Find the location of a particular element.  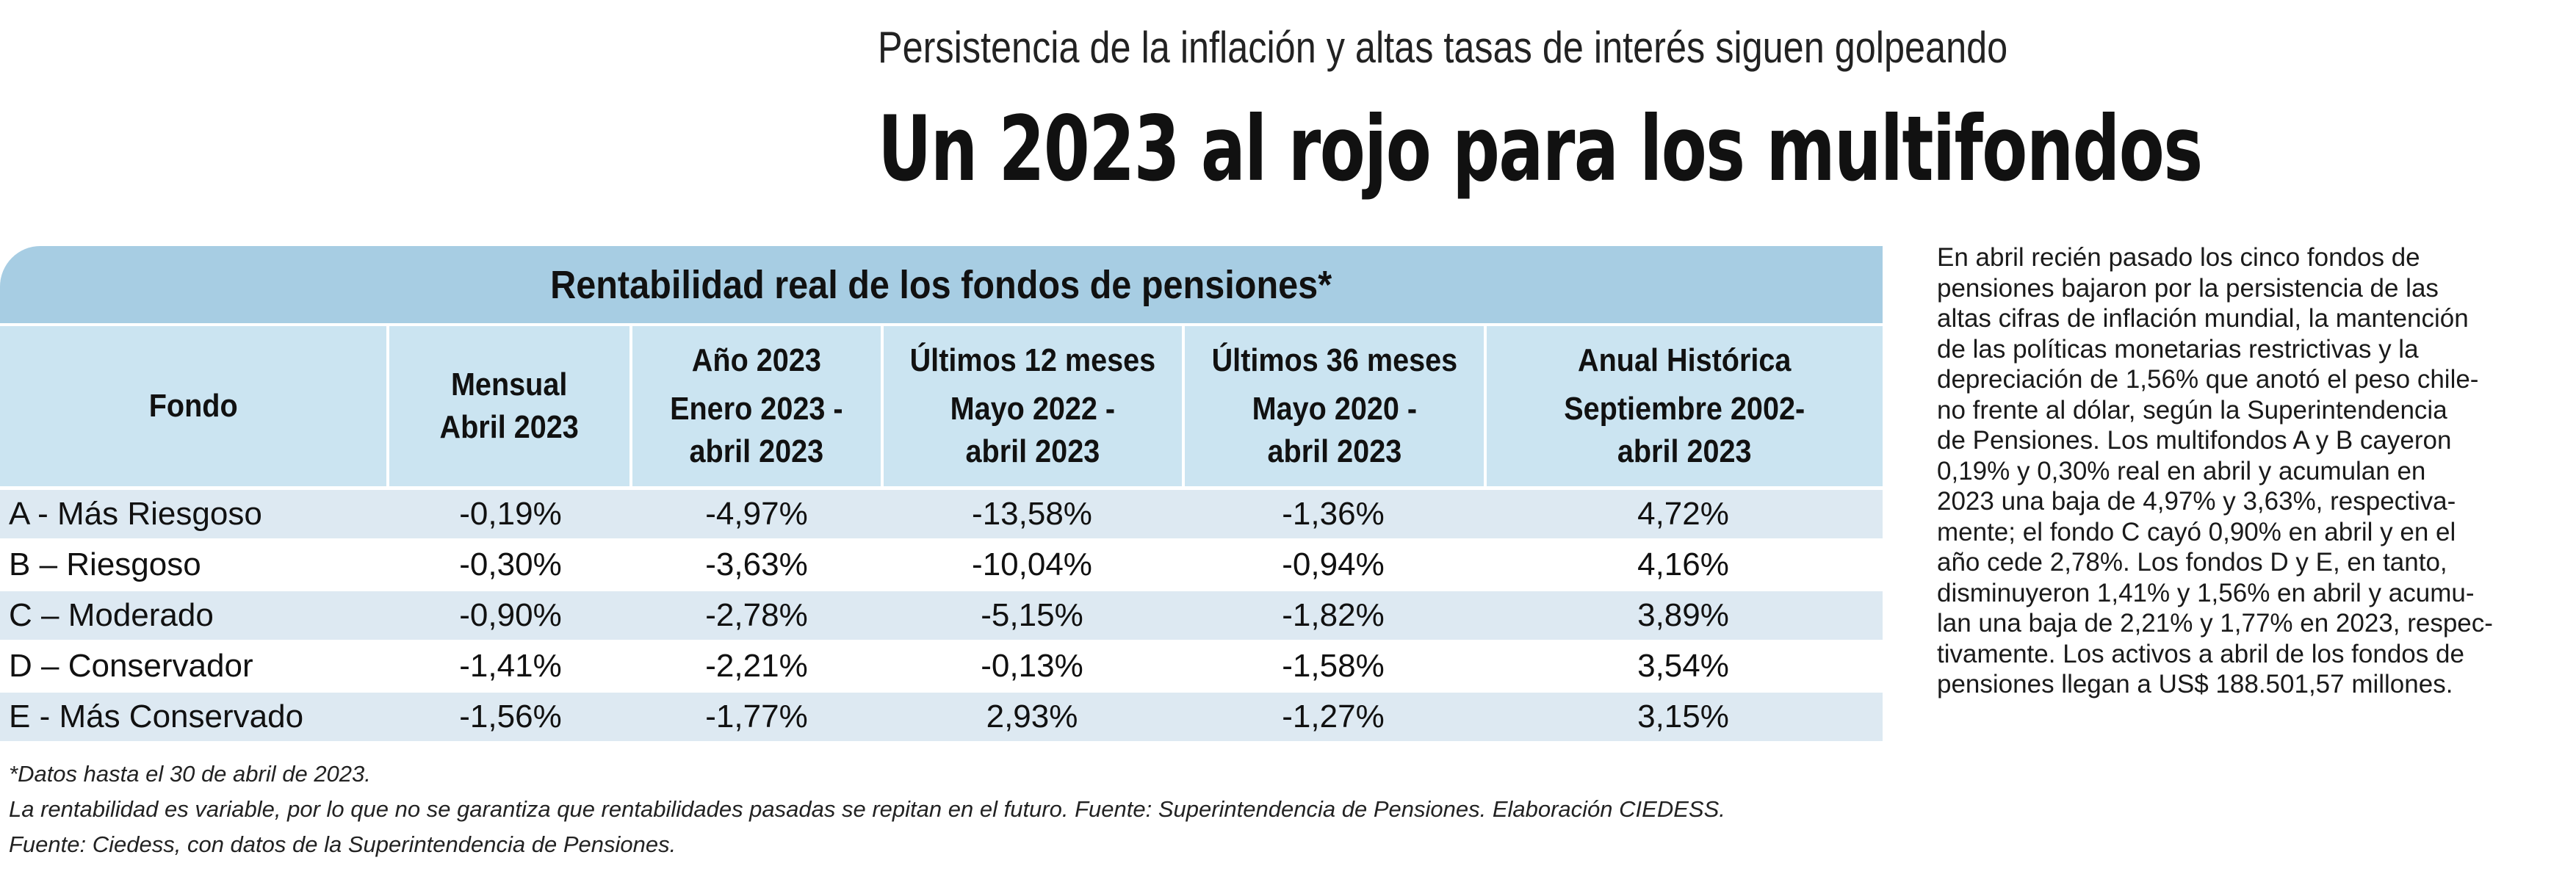

note-dates: *Datos hasta el 30 de abril de 2023. is located at coordinates (190, 774).